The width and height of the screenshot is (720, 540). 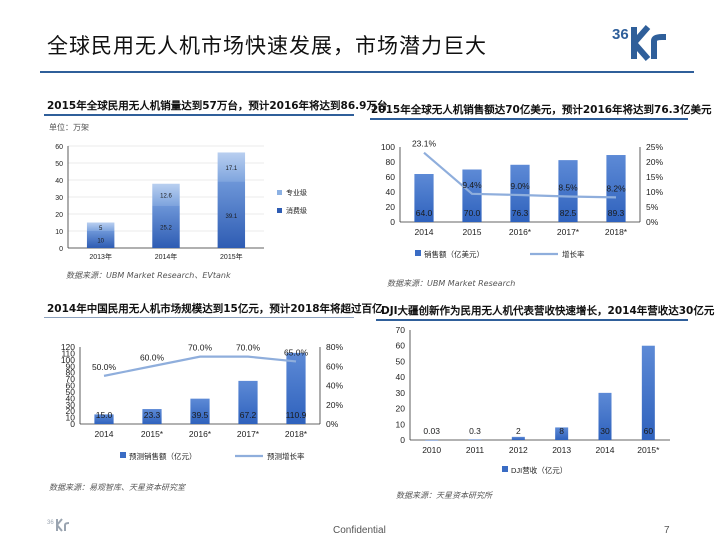 What do you see at coordinates (117, 487) in the screenshot?
I see `panel3-source: 数据来源：易观智库、天星资本研究室` at bounding box center [117, 487].